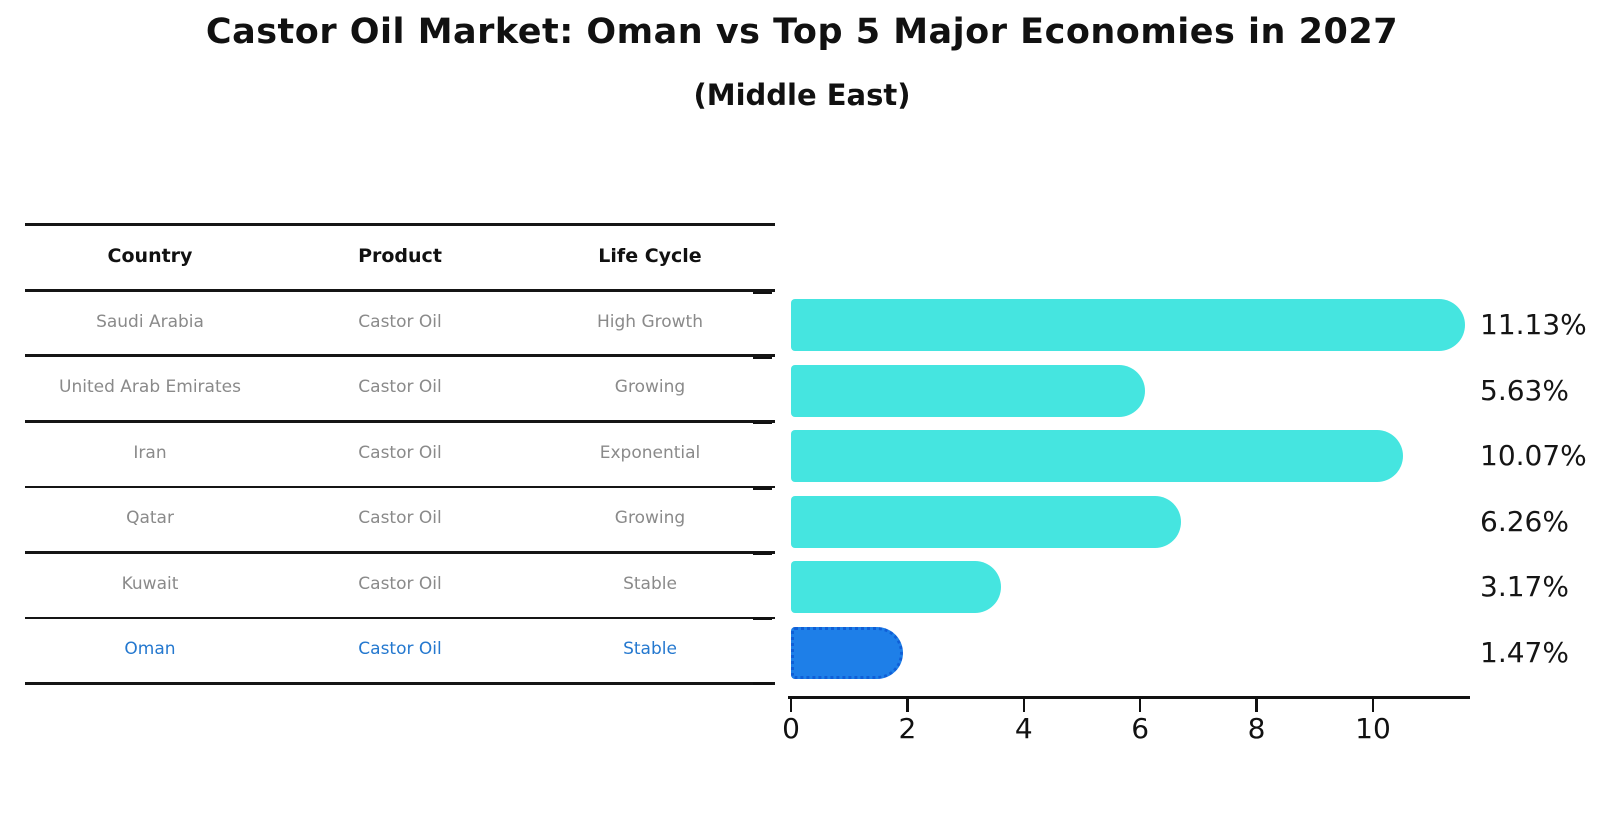 This screenshot has width=1604, height=823. I want to click on table-cell-saudi-arabia-country: Saudi Arabia, so click(150, 321).